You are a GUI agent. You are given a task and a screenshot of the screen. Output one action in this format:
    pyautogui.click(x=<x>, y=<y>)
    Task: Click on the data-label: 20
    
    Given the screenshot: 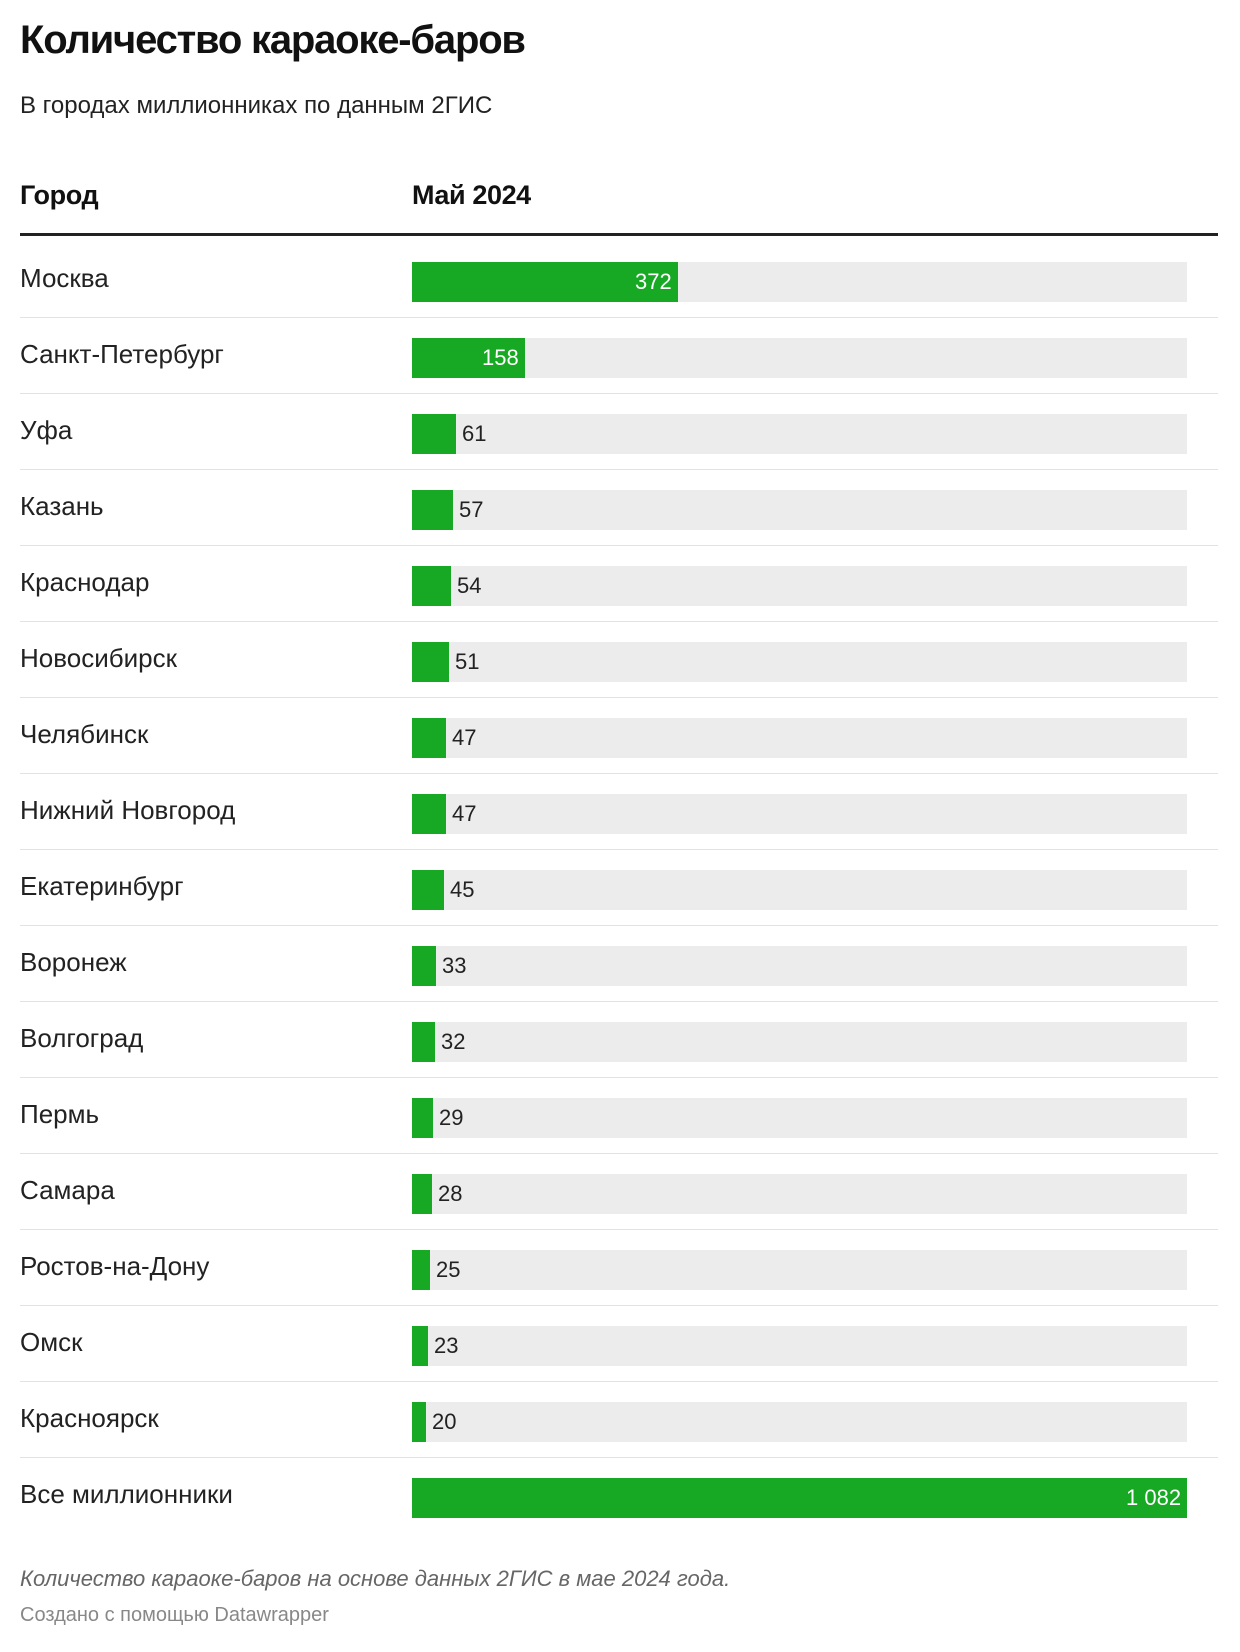 What is the action you would take?
    pyautogui.click(x=444, y=1421)
    